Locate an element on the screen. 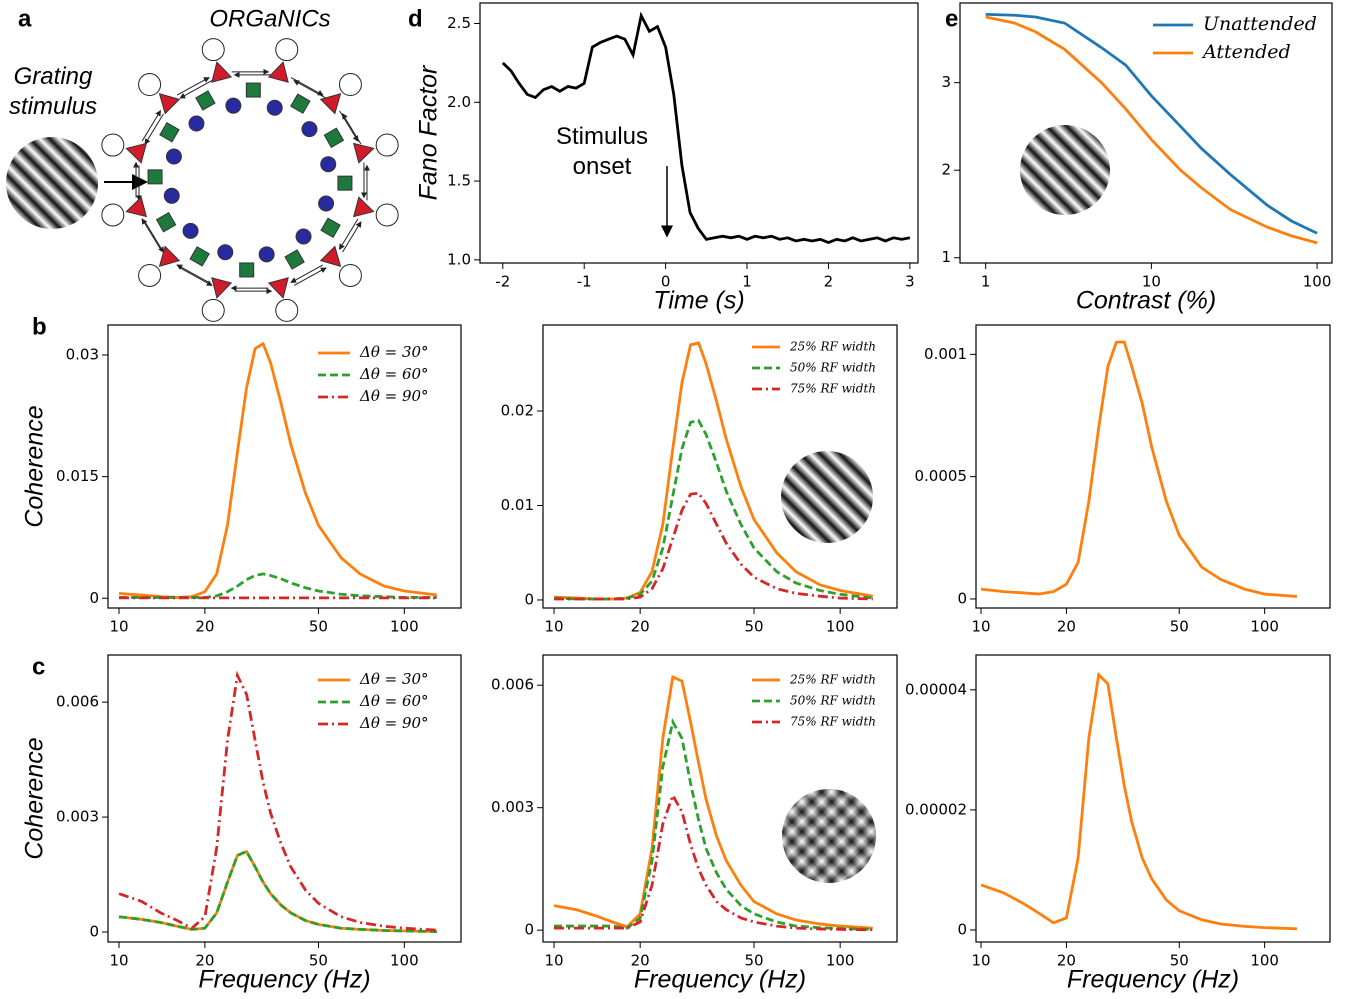 This screenshot has width=1349, height=999. y-tick-label: 0.00002 is located at coordinates (936, 809).